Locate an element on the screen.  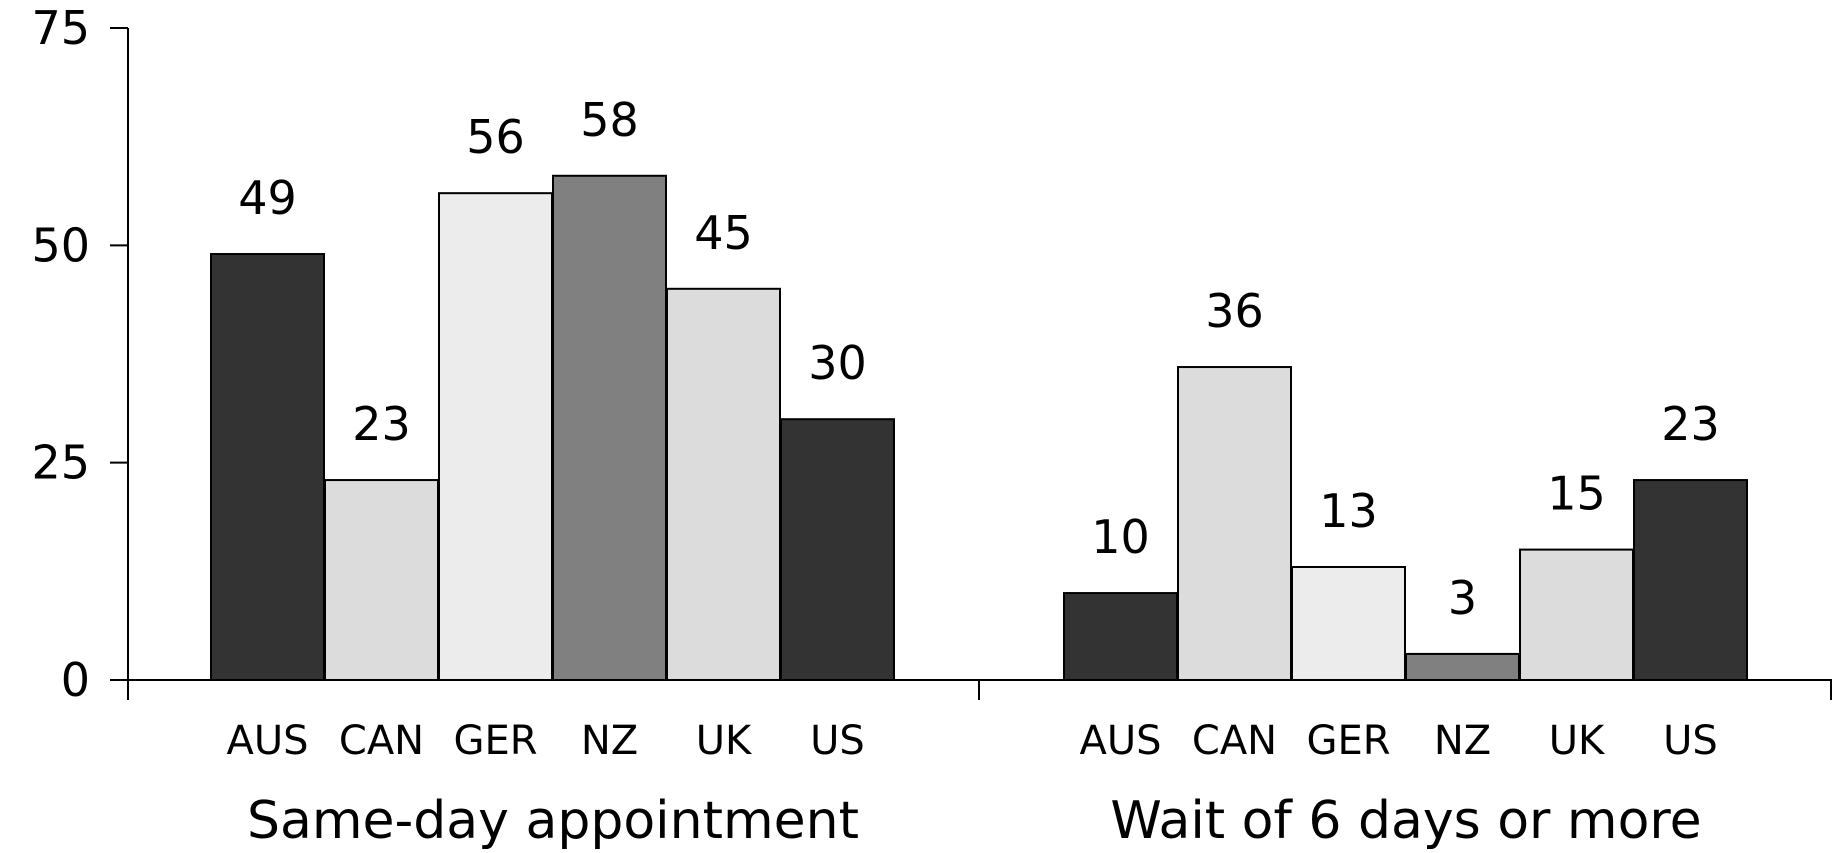
y-tick-label: 0 is located at coordinates (75, 680).